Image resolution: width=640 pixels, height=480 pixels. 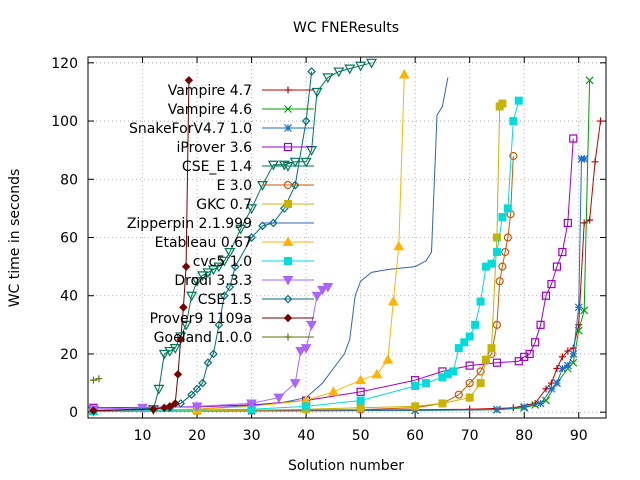 I want to click on series-prover9-1109a, so click(x=141, y=245).